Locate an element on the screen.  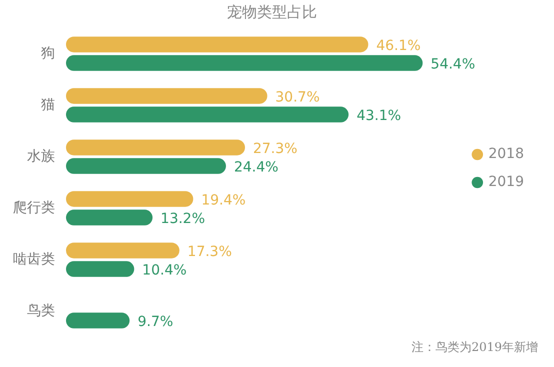
data-label: 19.4% is located at coordinates (223, 200).